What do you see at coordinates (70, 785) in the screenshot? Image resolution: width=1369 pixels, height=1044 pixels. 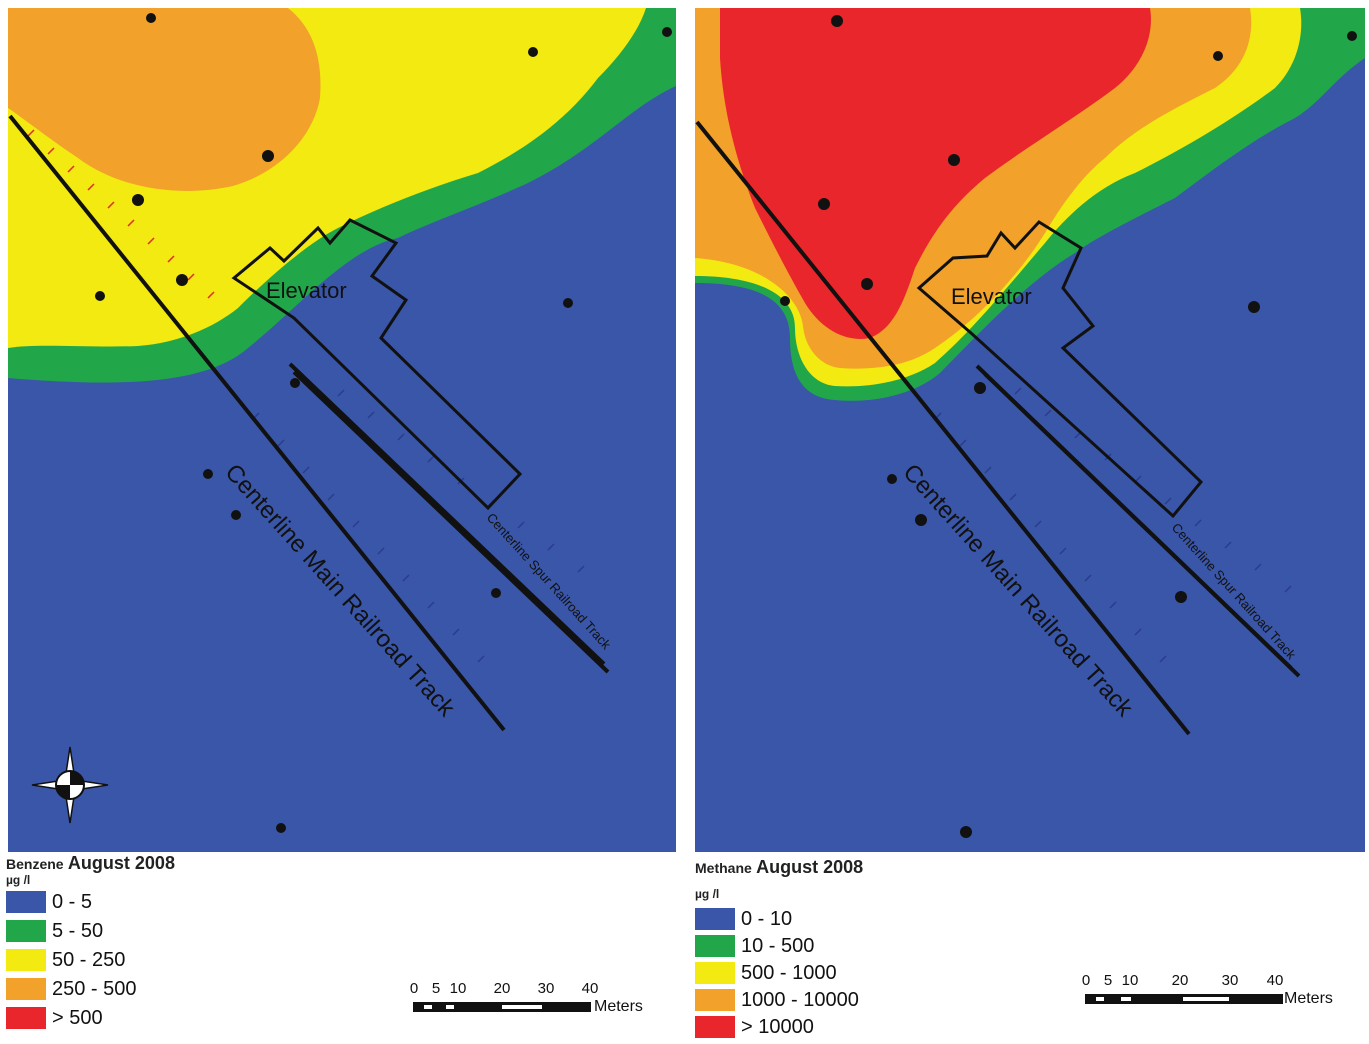 I see `compass-rose-icon` at bounding box center [70, 785].